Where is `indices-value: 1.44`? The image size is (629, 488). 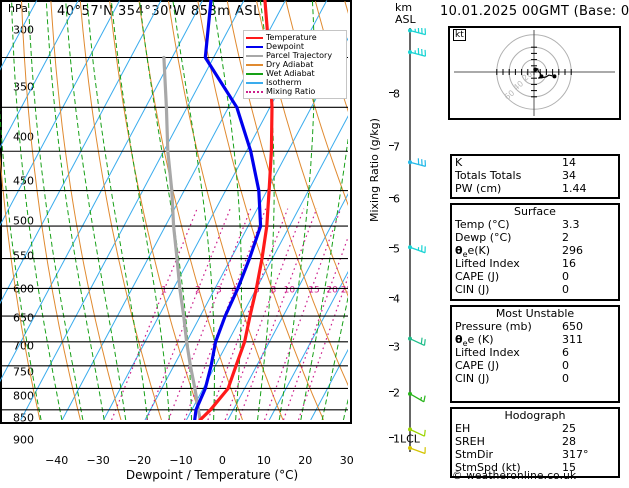 indices-value: 1.44 is located at coordinates (590, 188).